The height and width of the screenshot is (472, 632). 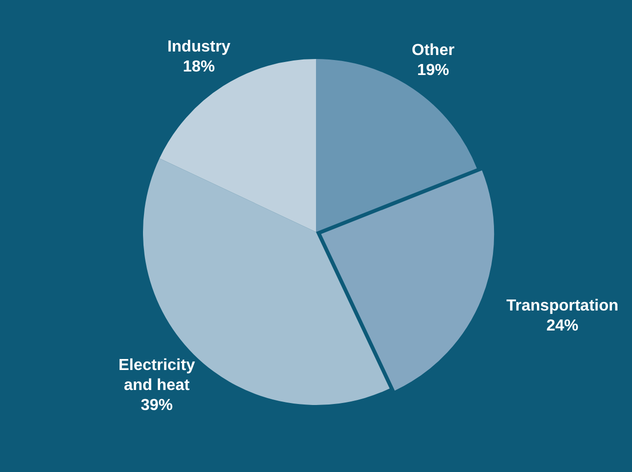 I want to click on slice-label: Other, so click(x=433, y=51).